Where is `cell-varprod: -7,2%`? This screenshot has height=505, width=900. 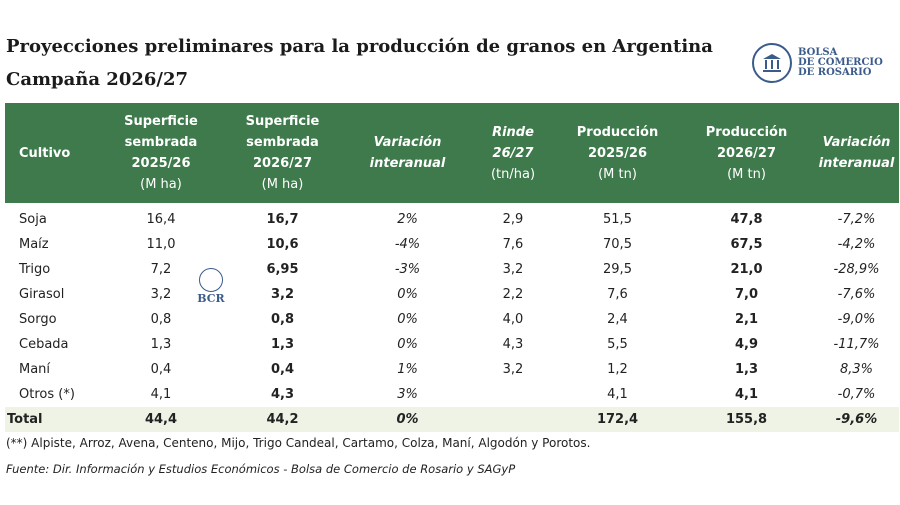 cell-varprod: -7,2% is located at coordinates (856, 219).